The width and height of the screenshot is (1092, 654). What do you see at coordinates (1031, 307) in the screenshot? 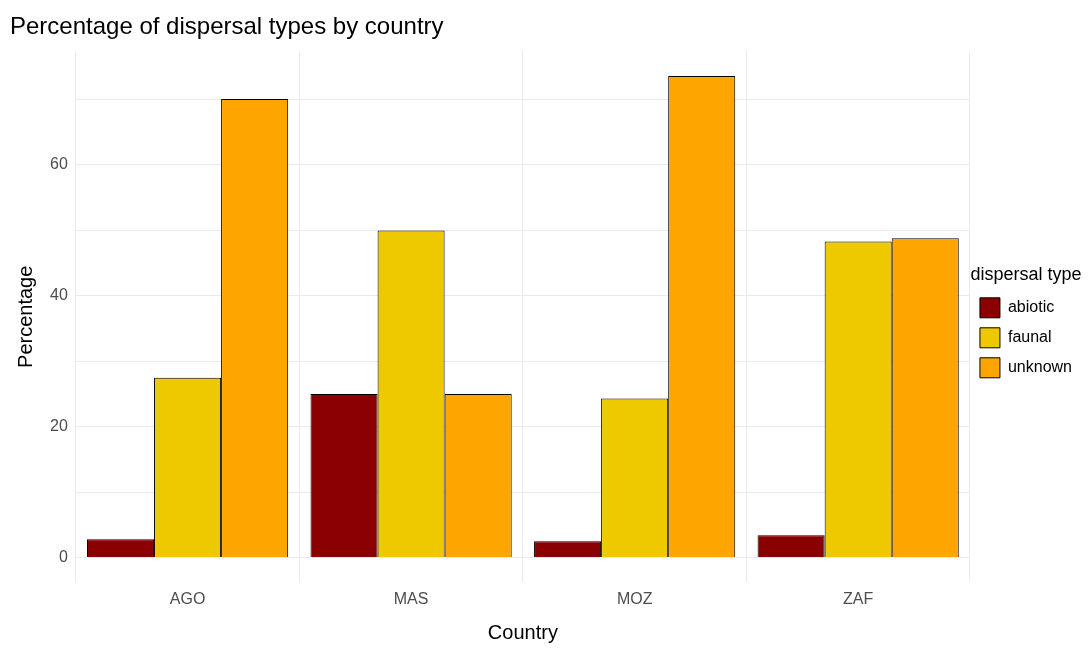
I see `legend-label: abiotic` at bounding box center [1031, 307].